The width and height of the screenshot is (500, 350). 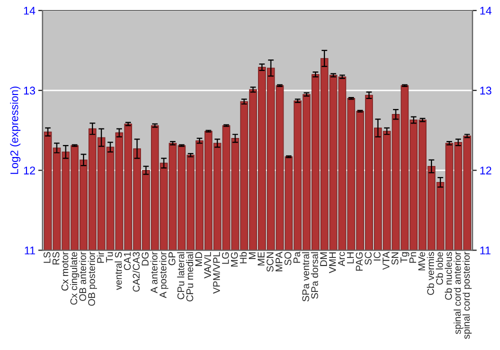 I want to click on x-tick-label: ventral S, so click(x=118, y=271).